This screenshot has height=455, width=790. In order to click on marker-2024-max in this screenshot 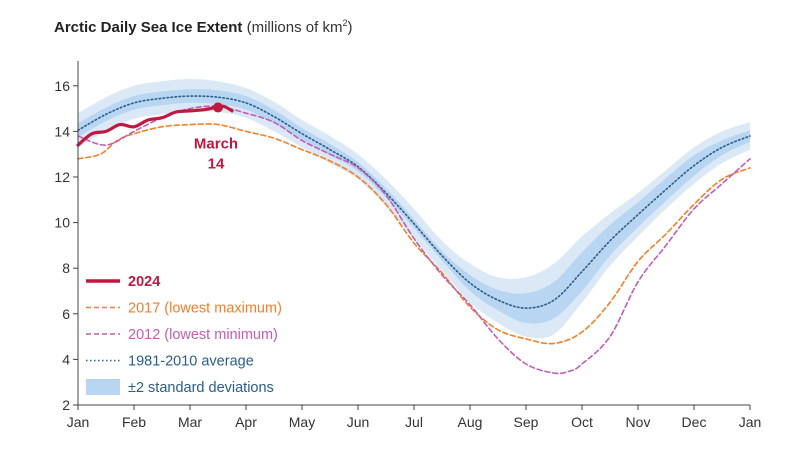, I will do `click(218, 107)`.